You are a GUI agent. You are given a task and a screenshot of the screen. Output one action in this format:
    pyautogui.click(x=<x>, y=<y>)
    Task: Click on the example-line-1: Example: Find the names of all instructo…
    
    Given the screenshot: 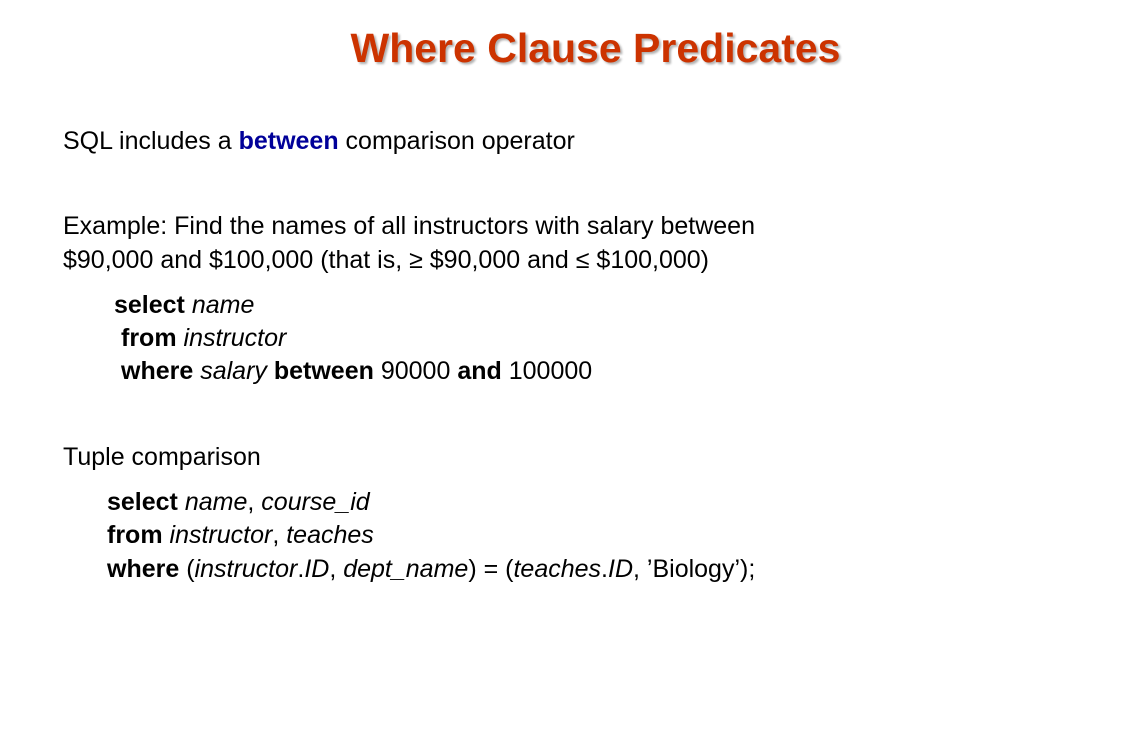 What is the action you would take?
    pyautogui.click(x=409, y=226)
    